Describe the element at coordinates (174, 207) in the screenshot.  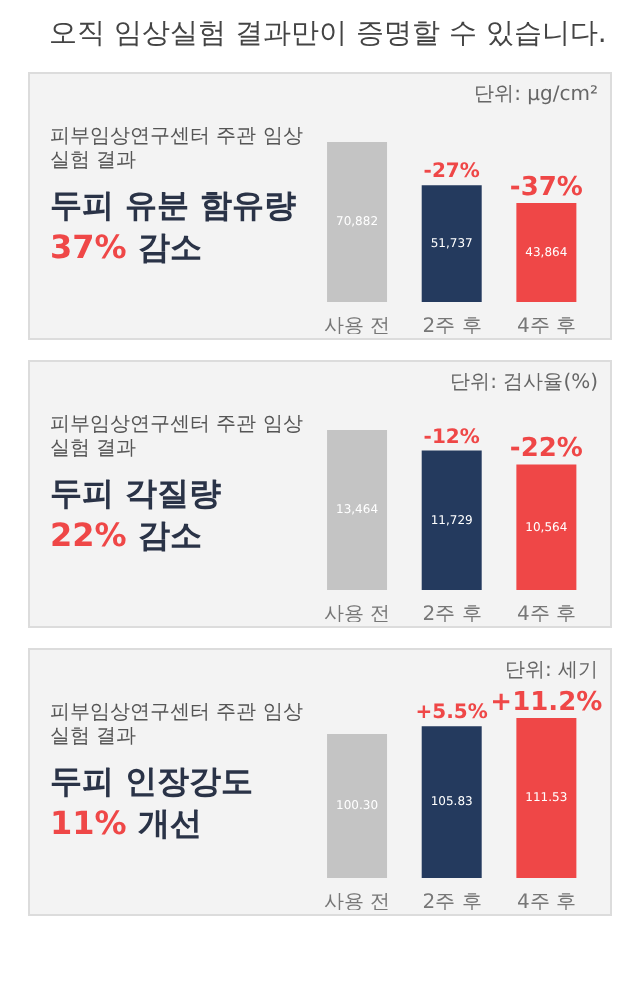
I see `text: 두피 유분 함유량` at that location.